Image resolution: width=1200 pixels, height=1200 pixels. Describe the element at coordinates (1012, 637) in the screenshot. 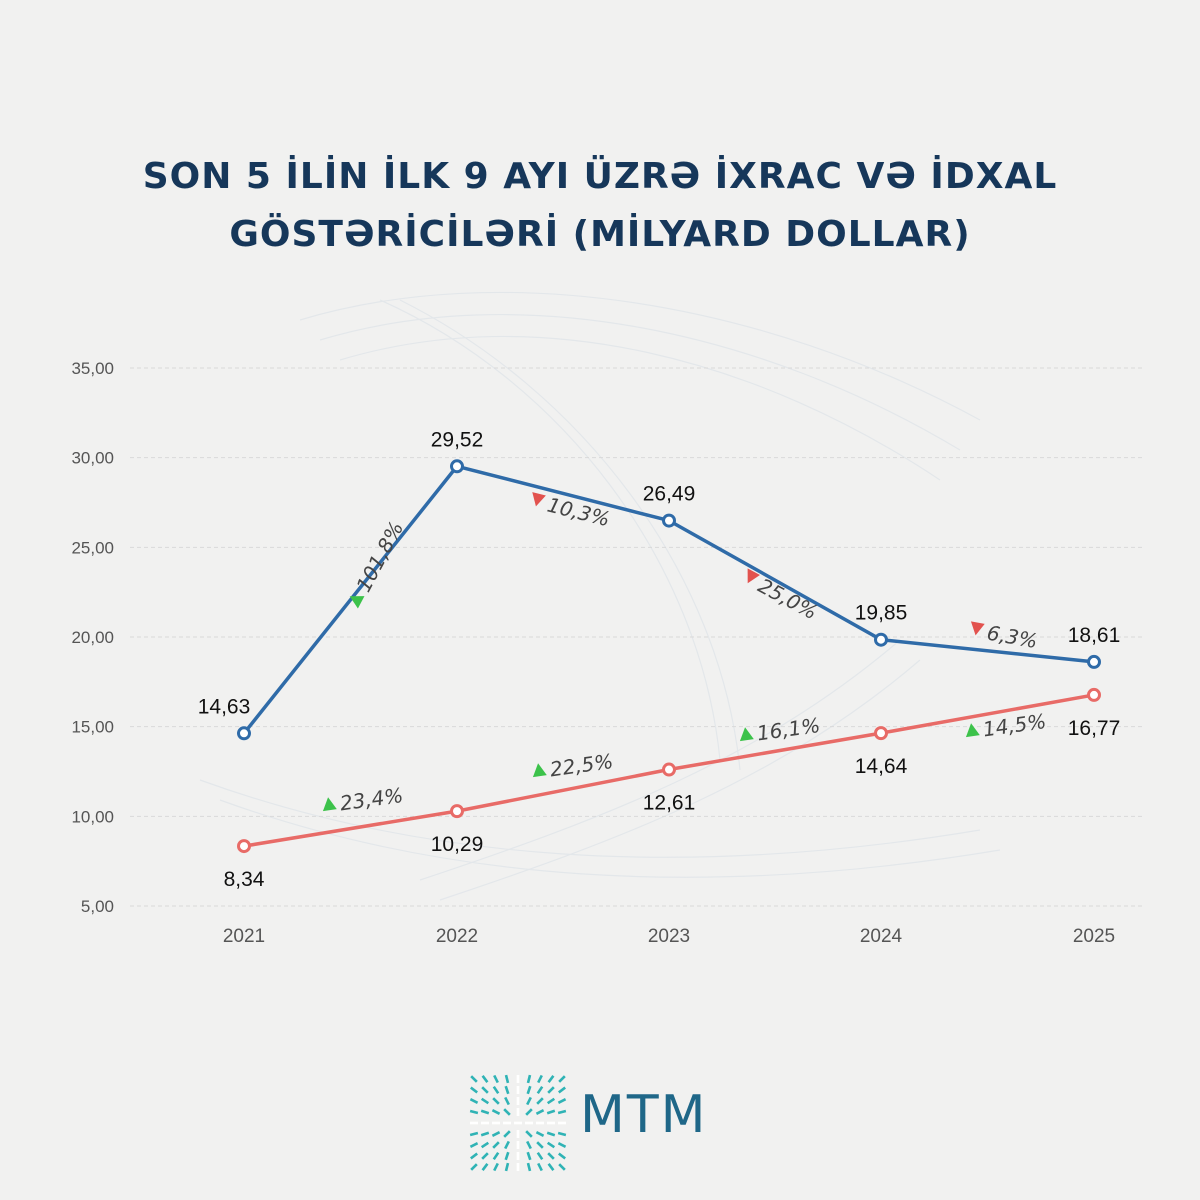

I see `change-percent-text: 6,3%` at that location.